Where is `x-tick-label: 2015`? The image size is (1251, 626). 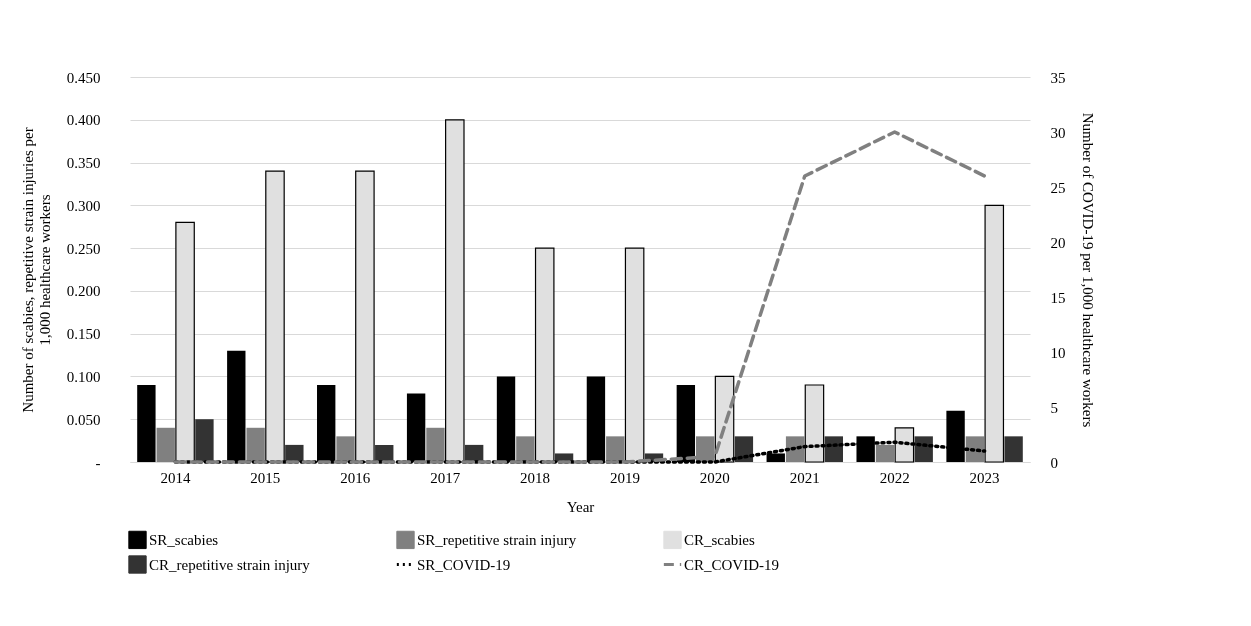
x-tick-label: 2015 is located at coordinates (265, 477).